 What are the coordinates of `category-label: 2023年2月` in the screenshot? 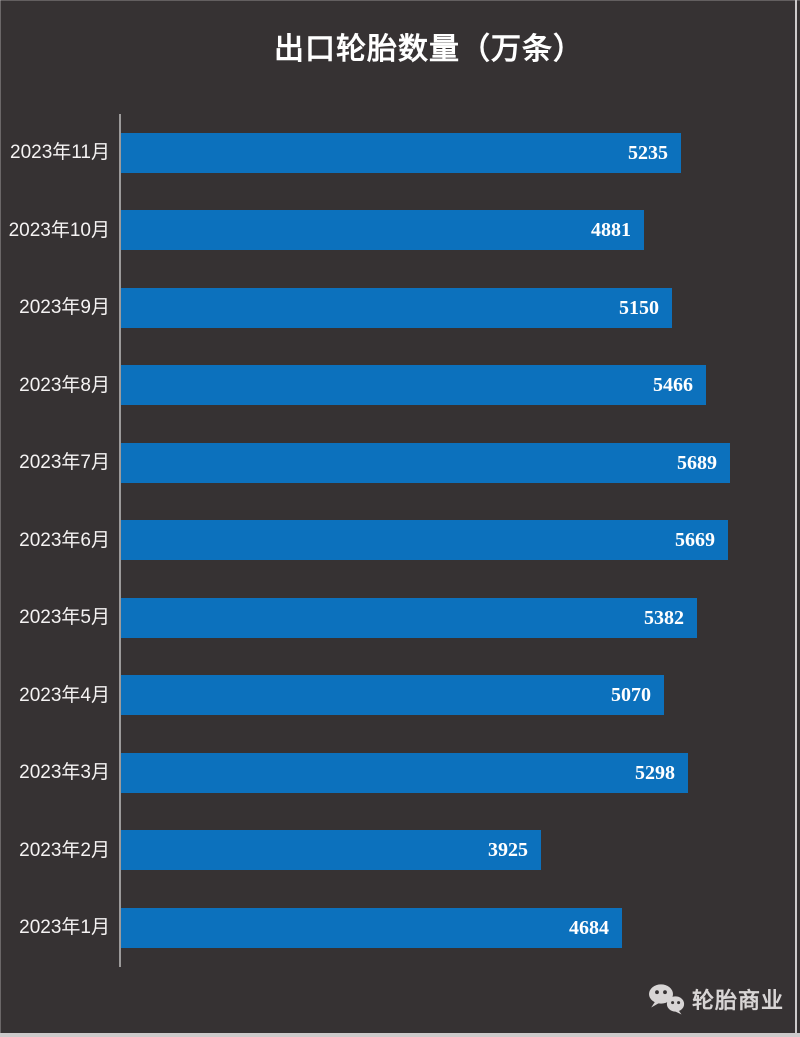 It's located at (64, 850).